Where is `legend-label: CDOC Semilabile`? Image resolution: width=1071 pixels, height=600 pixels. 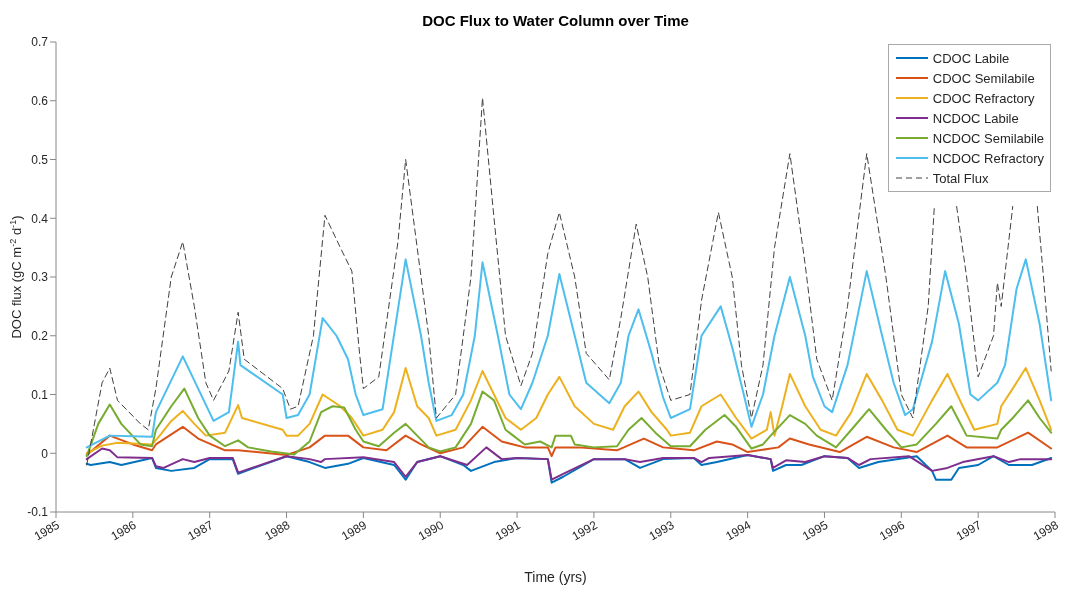
legend-label: CDOC Semilabile is located at coordinates (983, 78).